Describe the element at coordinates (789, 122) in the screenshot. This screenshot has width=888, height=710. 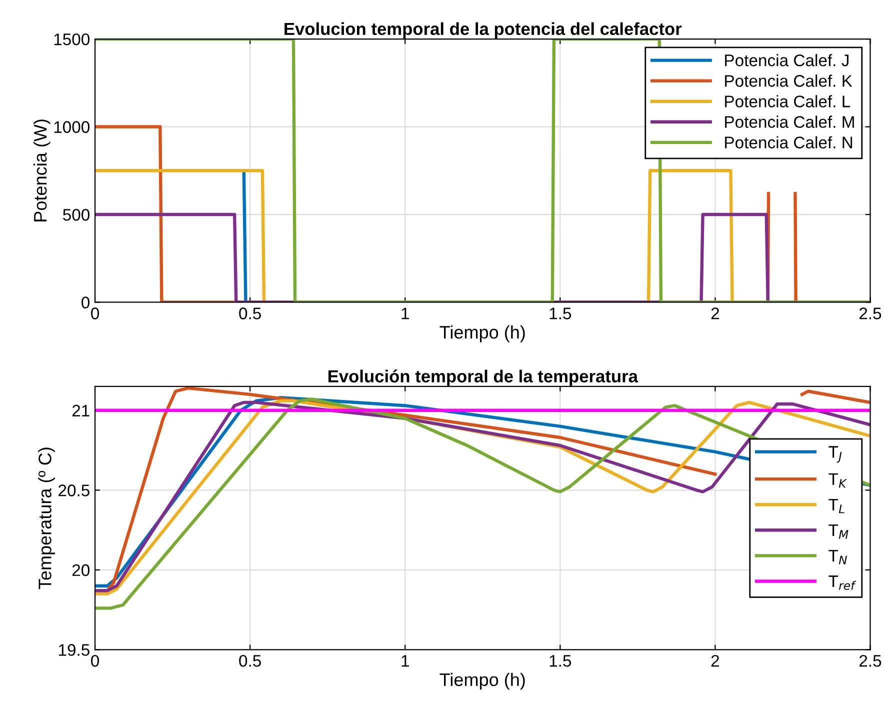
I see `legend-label: Potencia Calef. M` at that location.